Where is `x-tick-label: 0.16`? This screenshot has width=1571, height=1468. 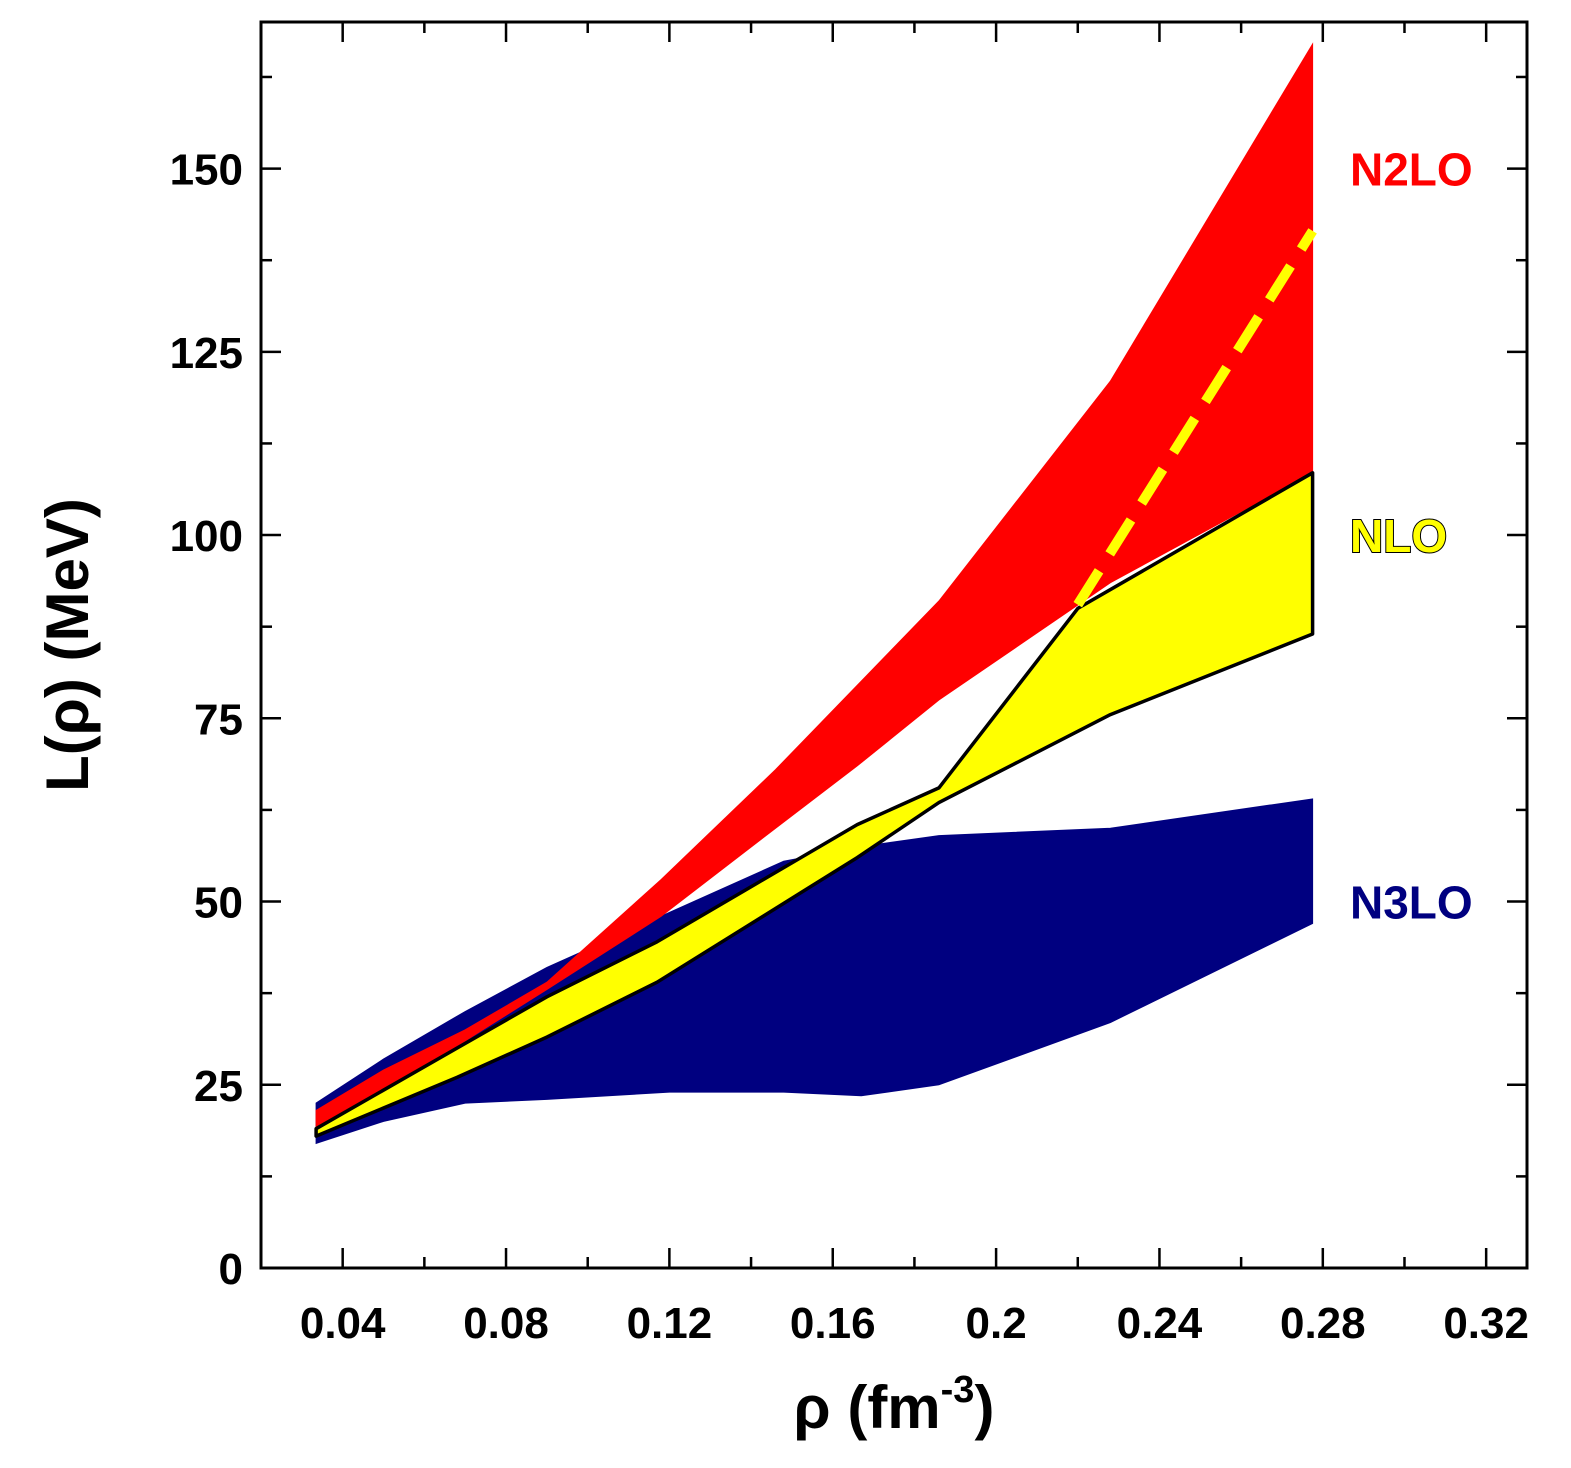 x-tick-label: 0.16 is located at coordinates (833, 1323).